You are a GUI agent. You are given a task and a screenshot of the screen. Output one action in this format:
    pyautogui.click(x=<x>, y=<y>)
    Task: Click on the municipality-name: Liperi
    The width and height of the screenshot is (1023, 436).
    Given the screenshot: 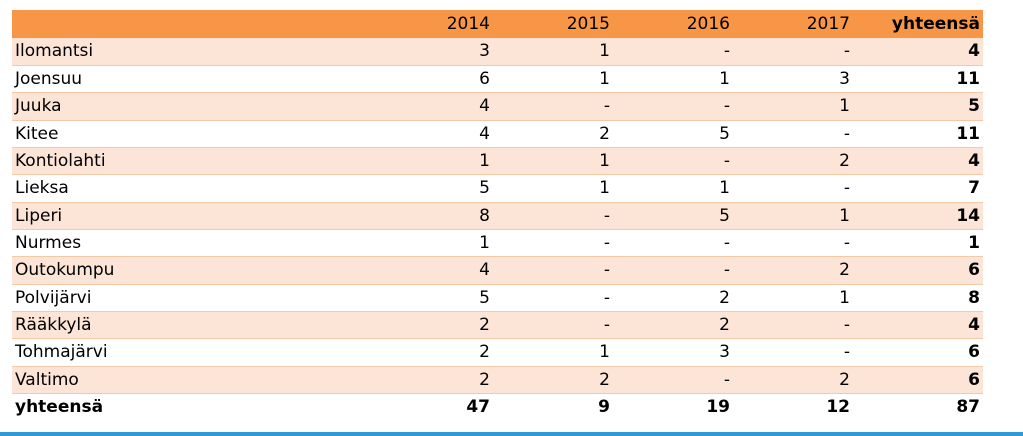 What is the action you would take?
    pyautogui.click(x=192, y=216)
    